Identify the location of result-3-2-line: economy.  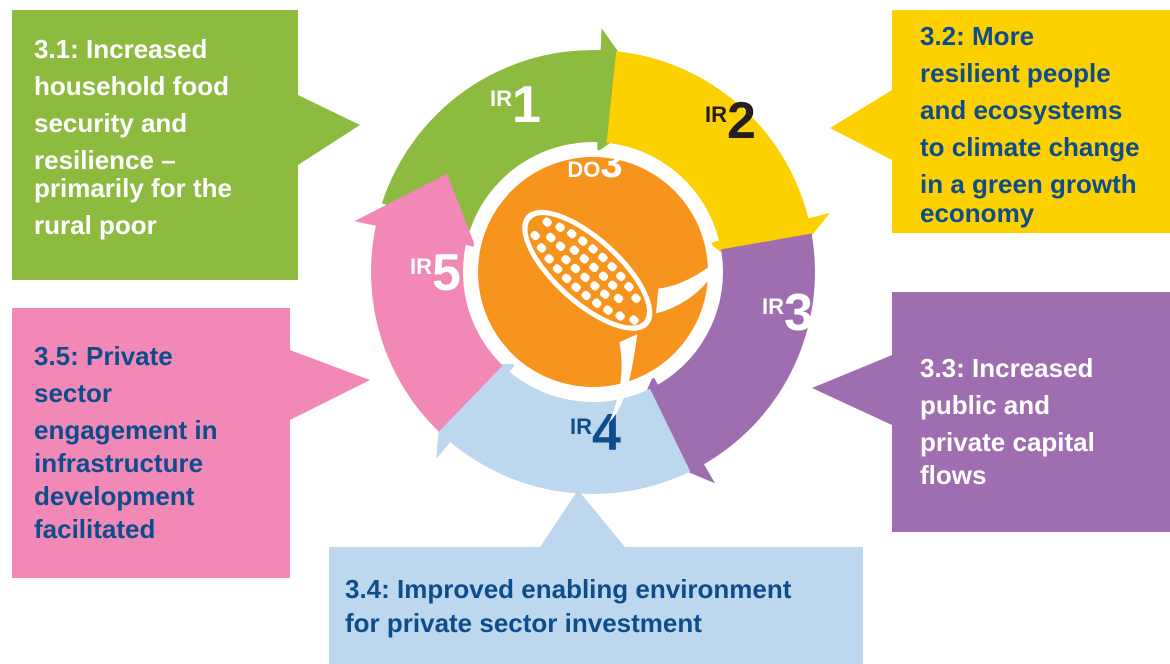
(977, 213).